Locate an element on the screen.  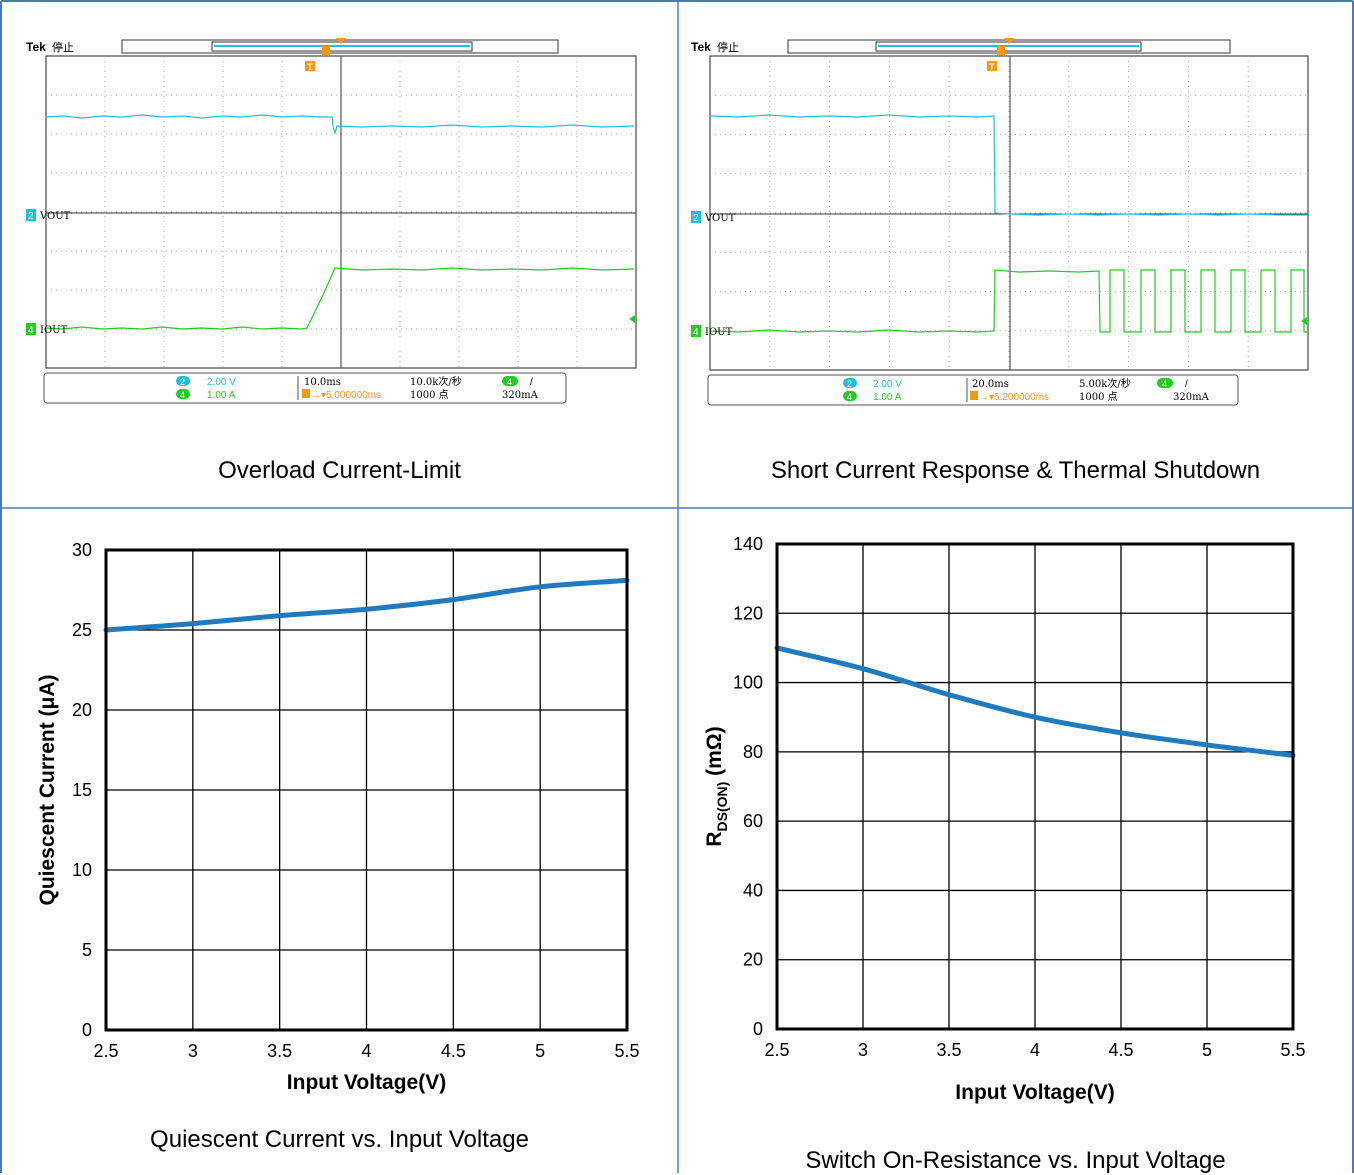
caption-overload: Overload Current-Limit is located at coordinates (339, 470).